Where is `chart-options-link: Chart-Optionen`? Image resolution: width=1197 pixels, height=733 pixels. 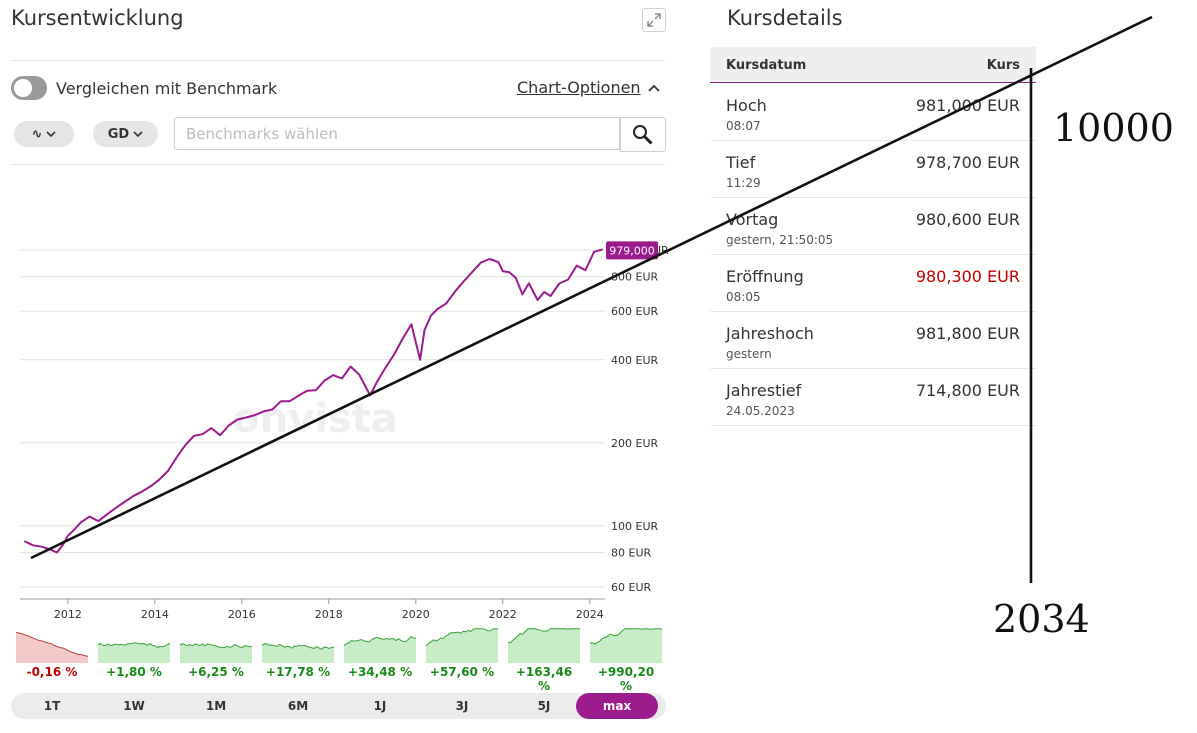
chart-options-link: Chart-Optionen is located at coordinates (579, 87).